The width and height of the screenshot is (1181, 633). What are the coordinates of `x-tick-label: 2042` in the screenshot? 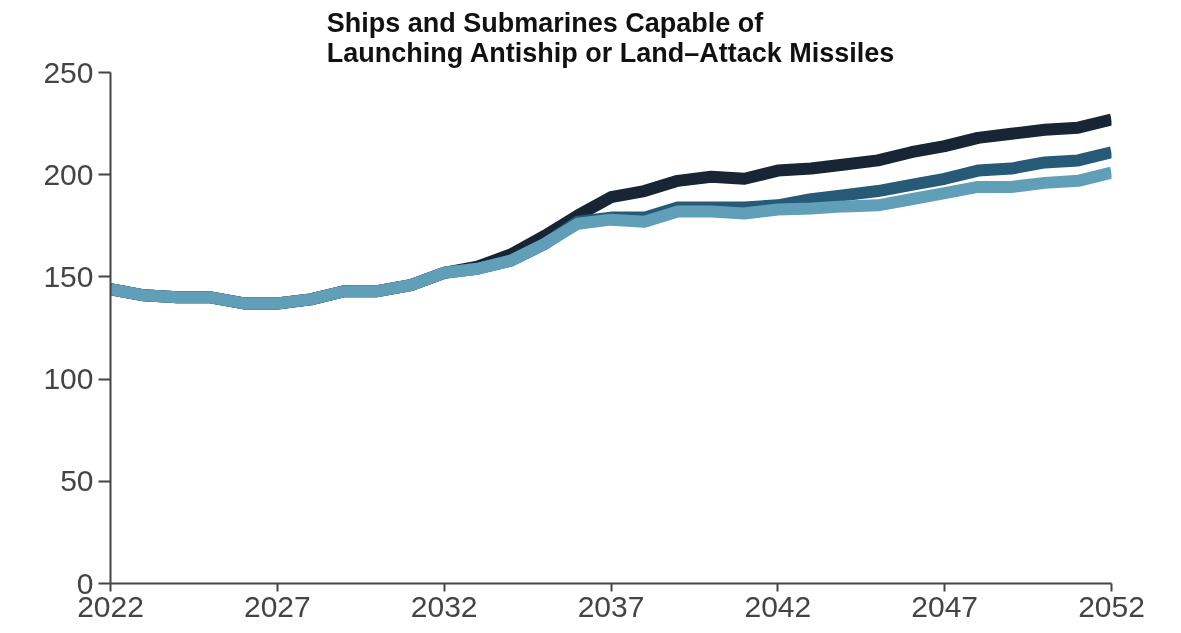 It's located at (778, 606).